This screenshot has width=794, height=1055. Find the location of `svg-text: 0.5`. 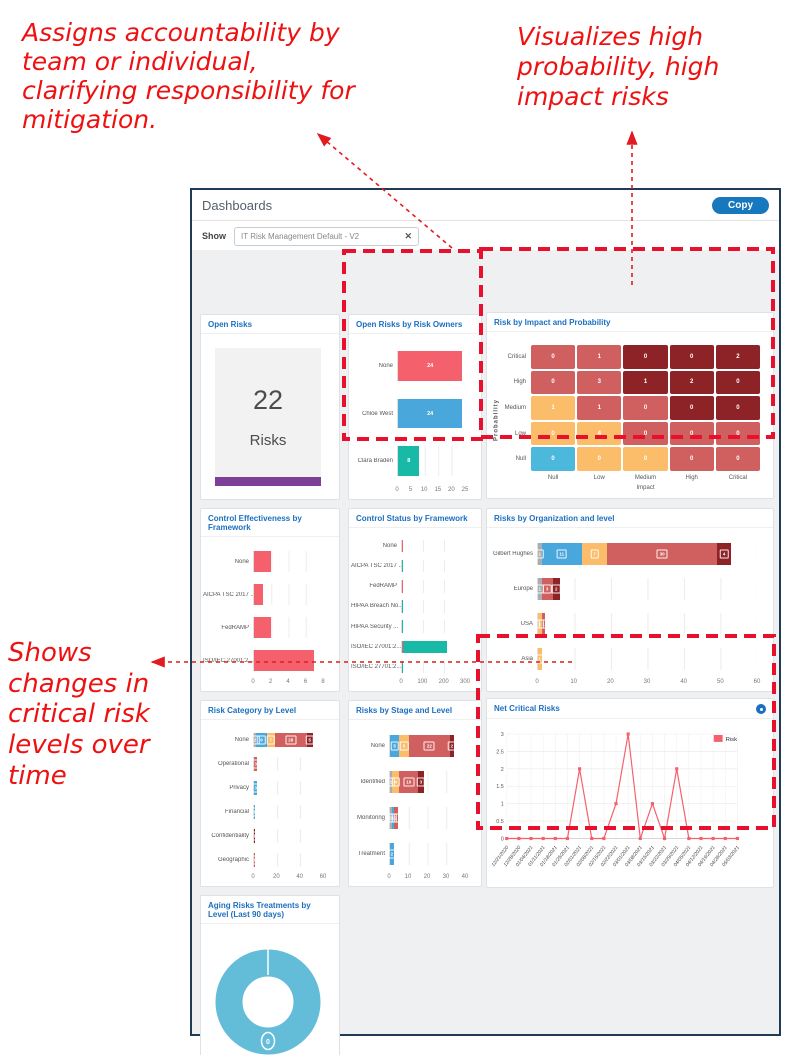

svg-text: 0.5 is located at coordinates (500, 822).